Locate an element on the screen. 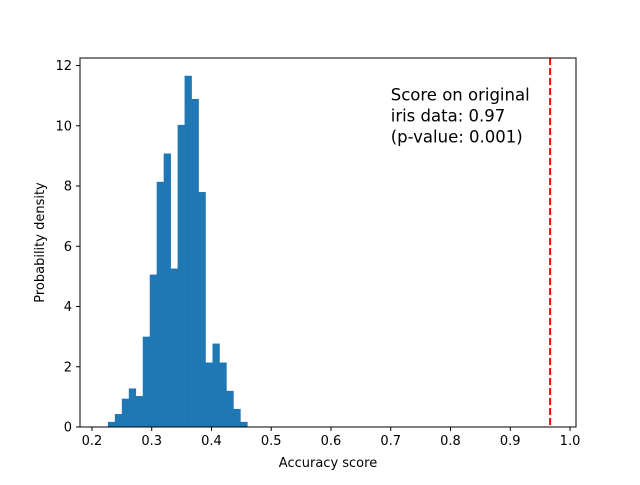  y-axis-ticks: 0 2 4 6 8 10 12 is located at coordinates (67, 247).